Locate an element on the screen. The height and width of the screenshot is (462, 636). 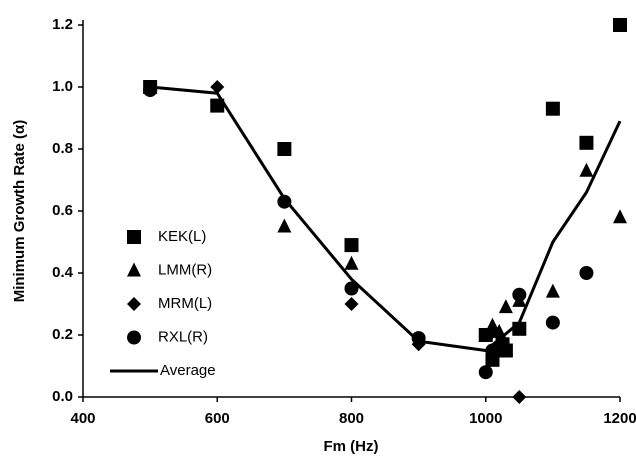
legend-label: MRM(L) is located at coordinates (185, 303).